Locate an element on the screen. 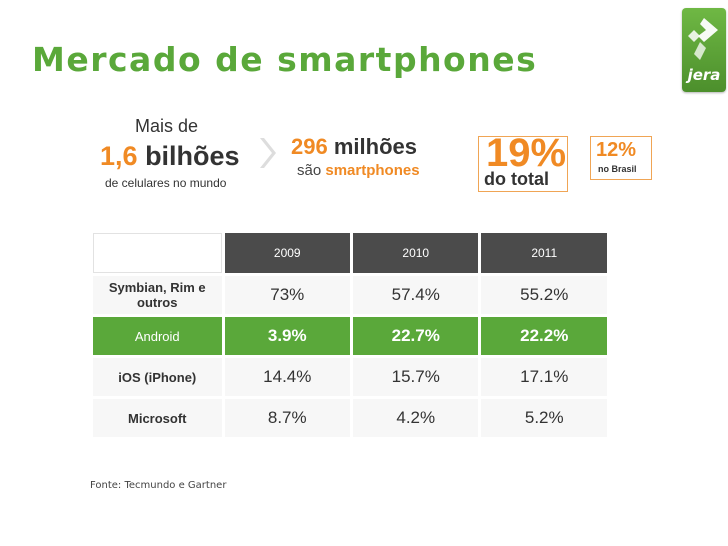 The width and height of the screenshot is (728, 546). share-value: 57.4% is located at coordinates (416, 295).